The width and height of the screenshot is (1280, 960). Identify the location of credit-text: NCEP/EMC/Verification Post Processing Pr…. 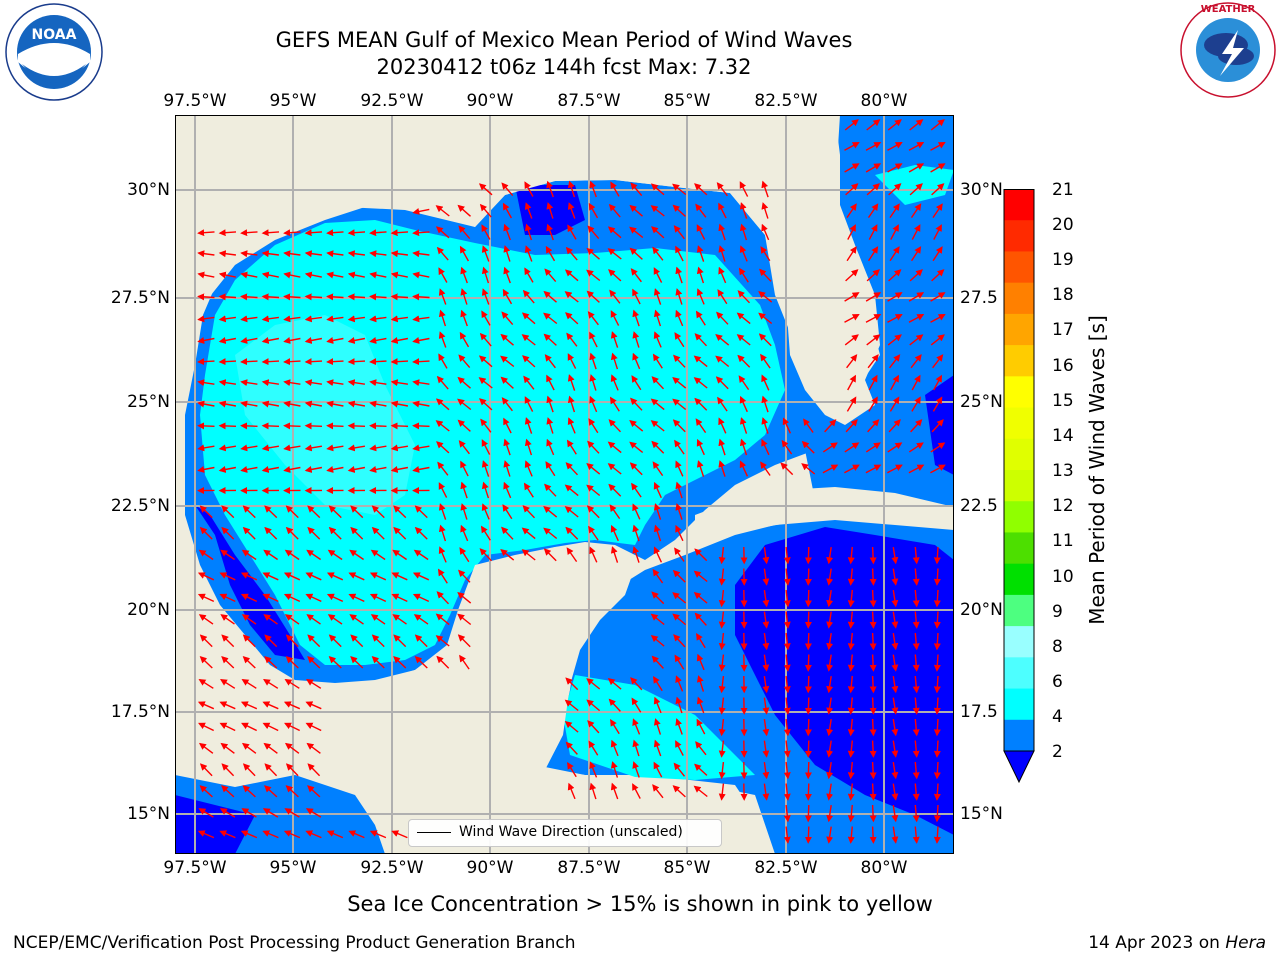
(294, 943).